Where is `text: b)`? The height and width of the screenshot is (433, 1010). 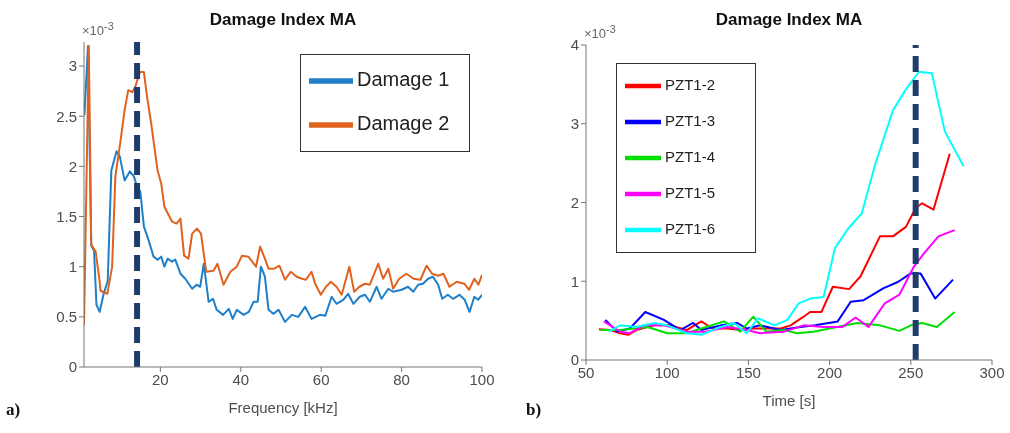
text: b) is located at coordinates (534, 410).